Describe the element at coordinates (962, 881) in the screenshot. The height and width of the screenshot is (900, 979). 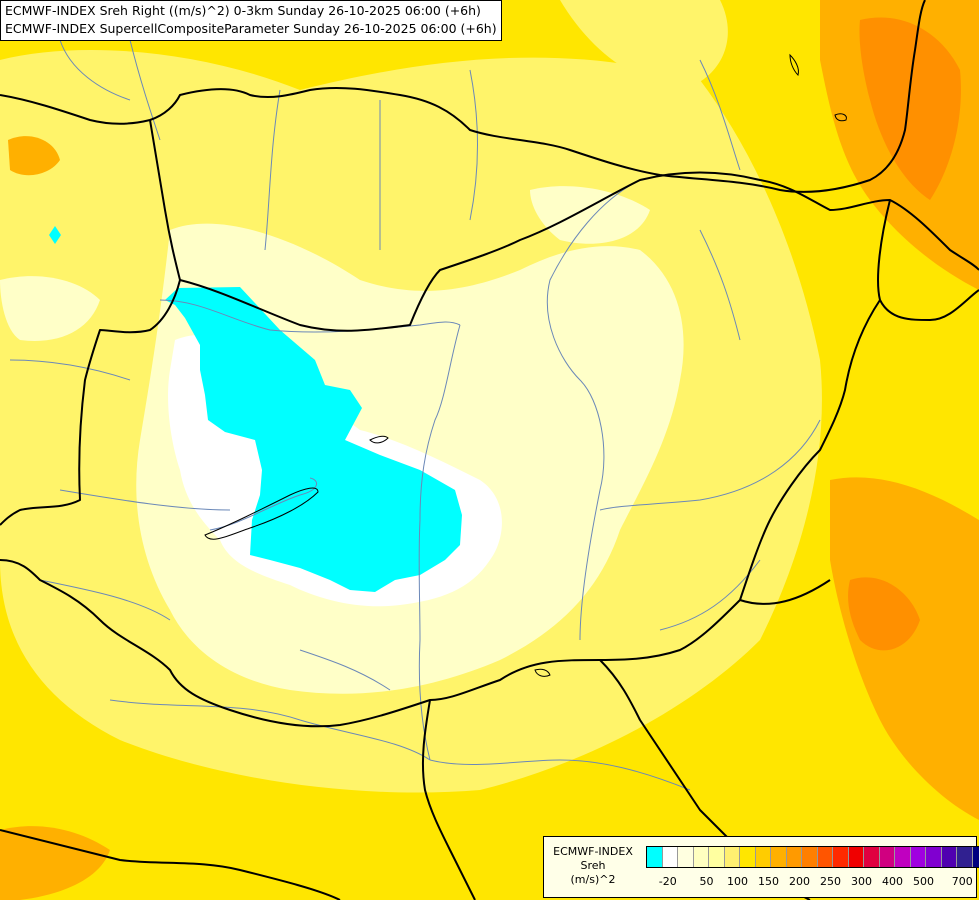
I see `legend-tick-label: 700` at that location.